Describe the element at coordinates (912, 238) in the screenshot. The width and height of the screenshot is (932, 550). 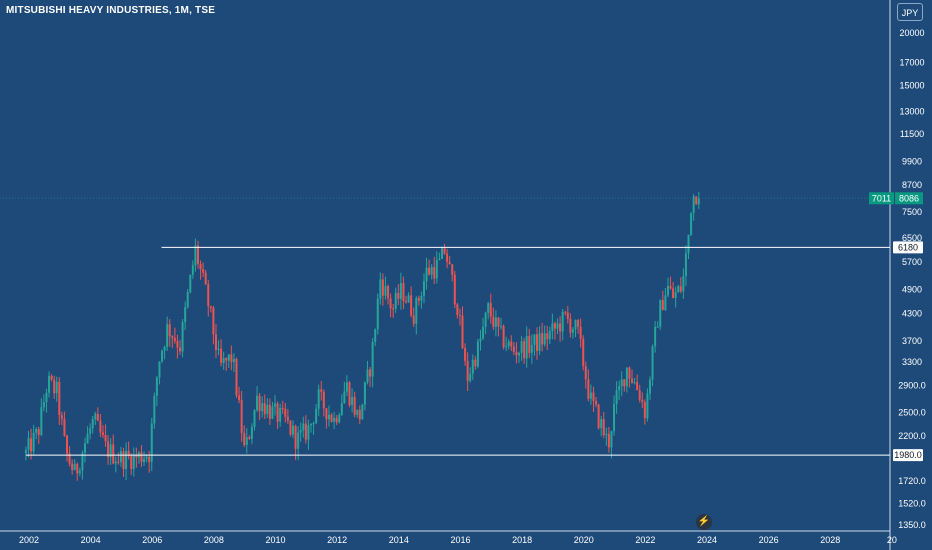
I see `y-tick-label: 6500` at that location.